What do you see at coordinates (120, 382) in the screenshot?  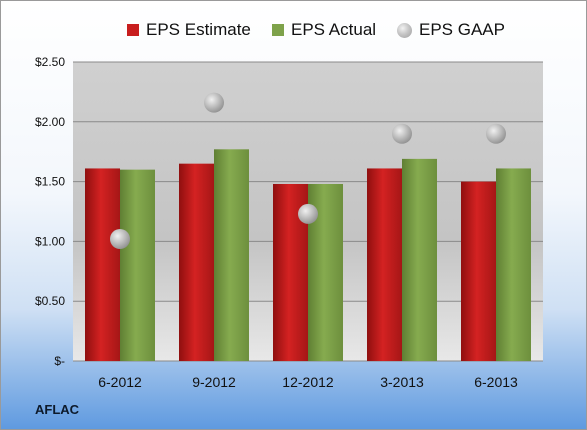 I see `x-tick-label: 6-2012` at bounding box center [120, 382].